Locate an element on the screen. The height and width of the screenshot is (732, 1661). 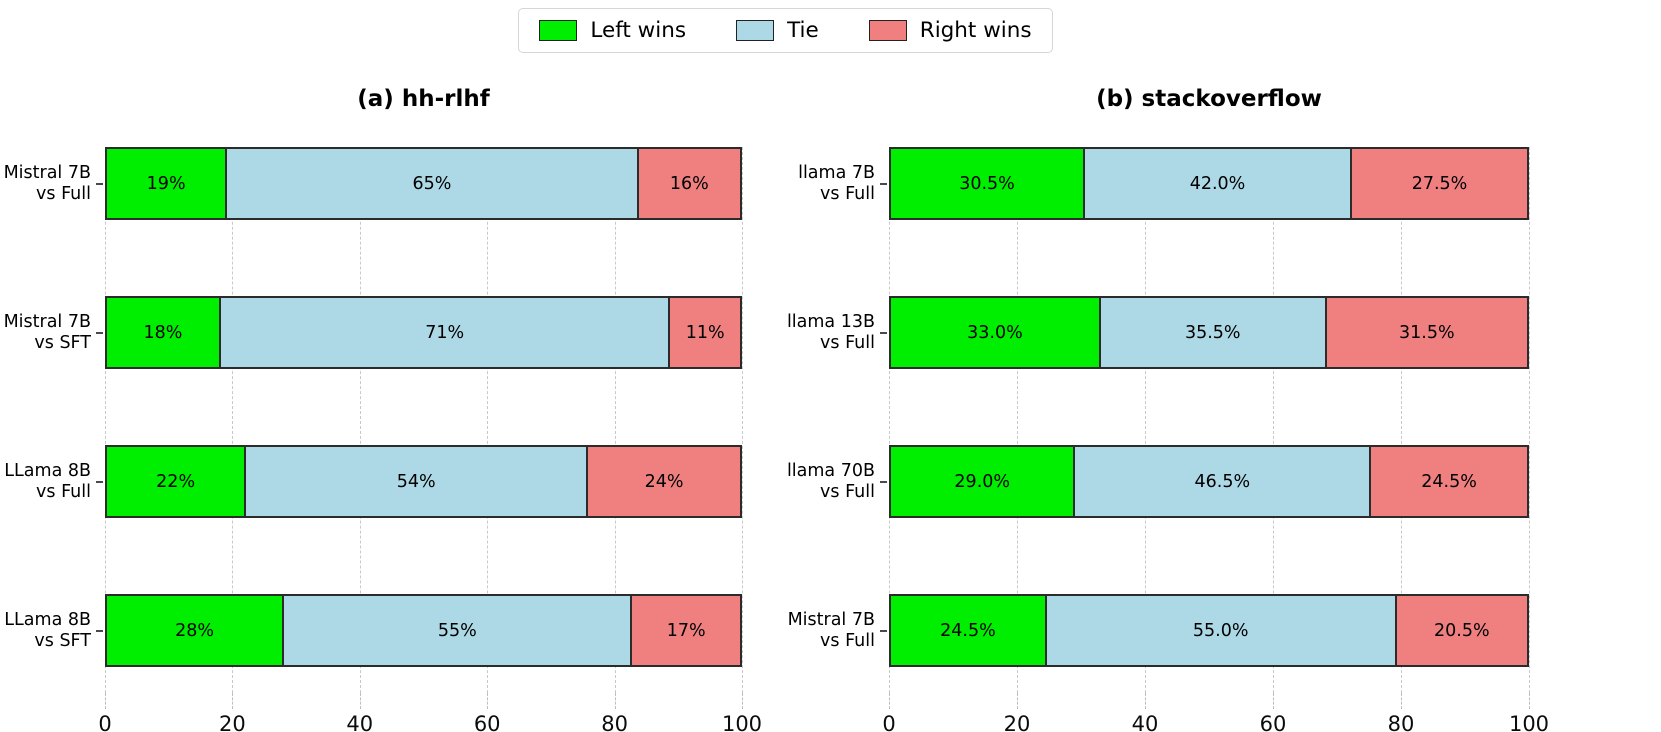
bar-segment-tie: 55% is located at coordinates (458, 630).